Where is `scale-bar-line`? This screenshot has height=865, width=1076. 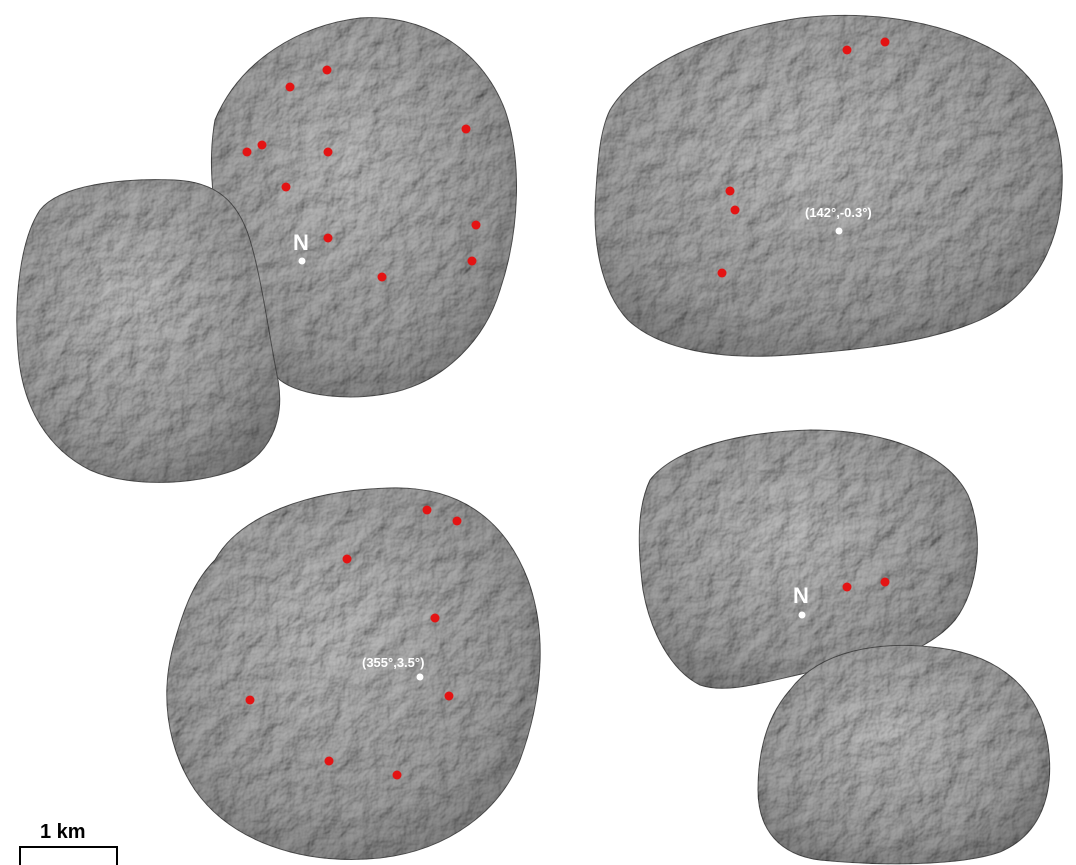
scale-bar-line is located at coordinates (68, 855).